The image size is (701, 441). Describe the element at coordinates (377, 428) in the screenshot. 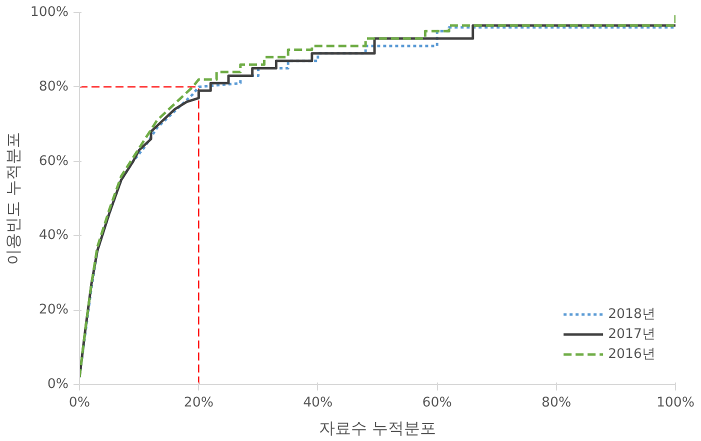

I see `x-axis-title: 자료수 누적분포` at that location.